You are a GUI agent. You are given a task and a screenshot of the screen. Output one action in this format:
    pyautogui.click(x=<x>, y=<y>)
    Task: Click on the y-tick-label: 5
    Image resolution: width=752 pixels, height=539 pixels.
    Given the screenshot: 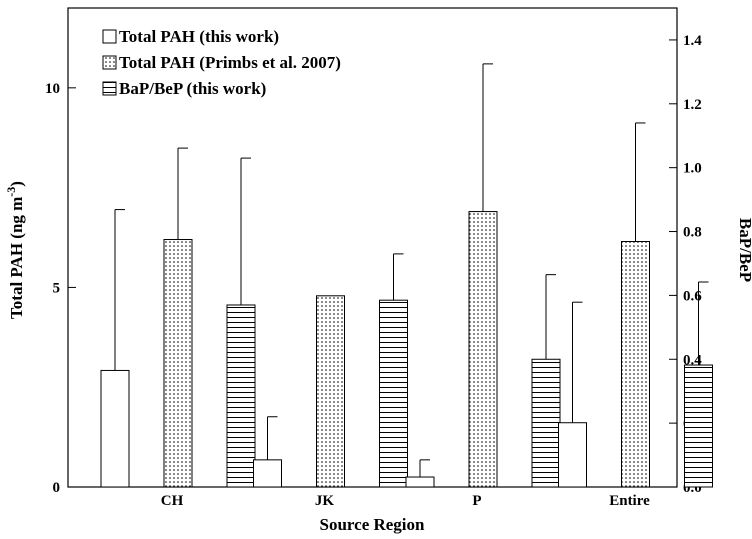 What is the action you would take?
    pyautogui.click(x=57, y=288)
    